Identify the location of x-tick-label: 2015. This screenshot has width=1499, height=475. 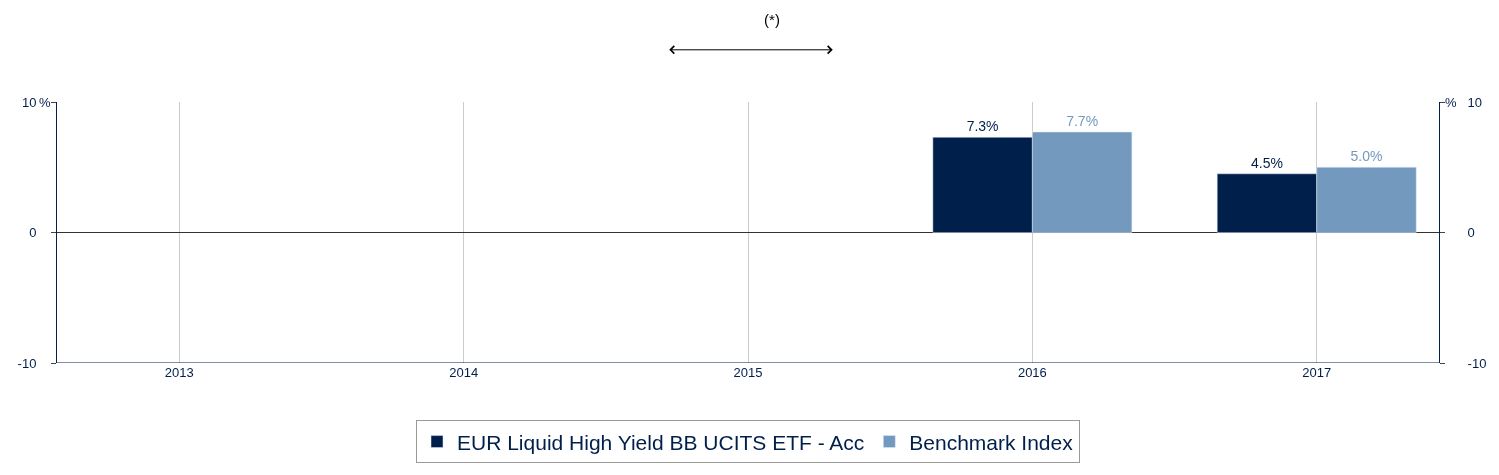
(748, 372).